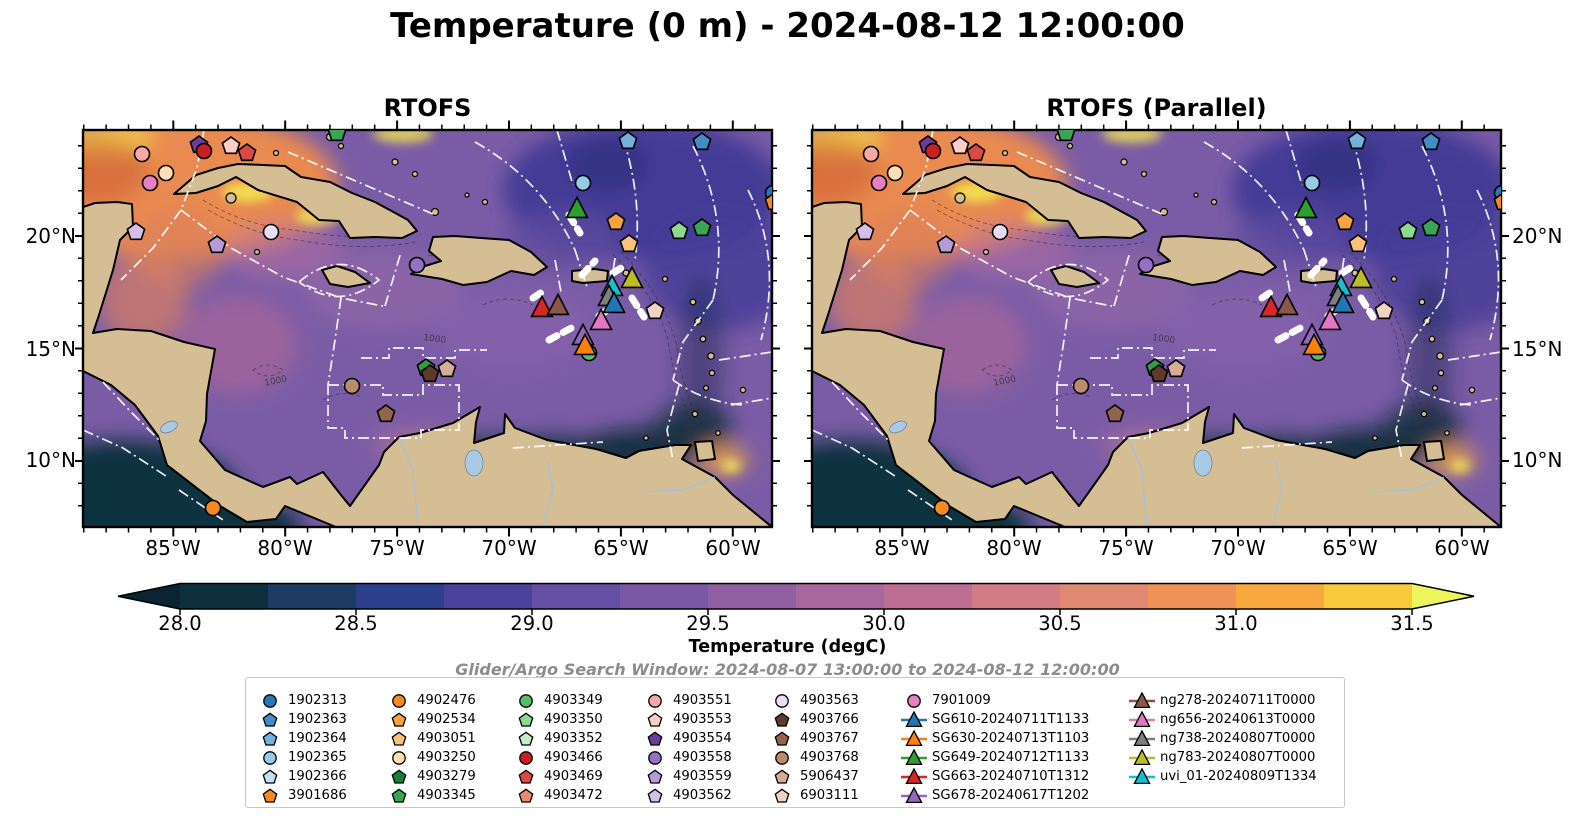 This screenshot has height=829, width=1591. Describe the element at coordinates (446, 757) in the screenshot. I see `legend-label: 4903250` at that location.